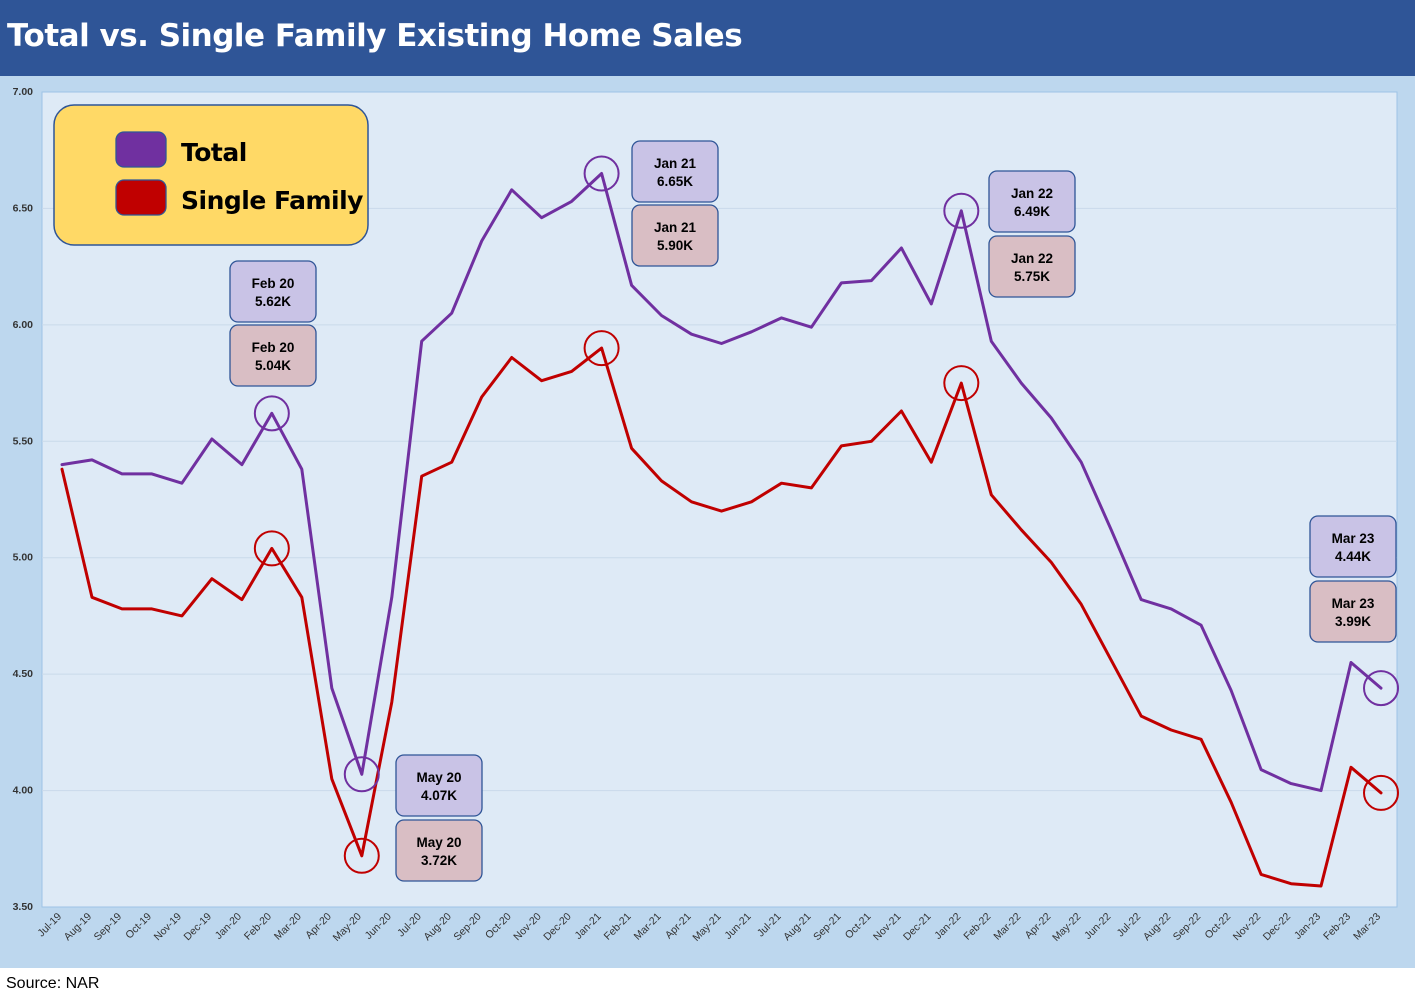 The width and height of the screenshot is (1415, 1000). I want to click on x-tick-label: Oct-21, so click(858, 926).